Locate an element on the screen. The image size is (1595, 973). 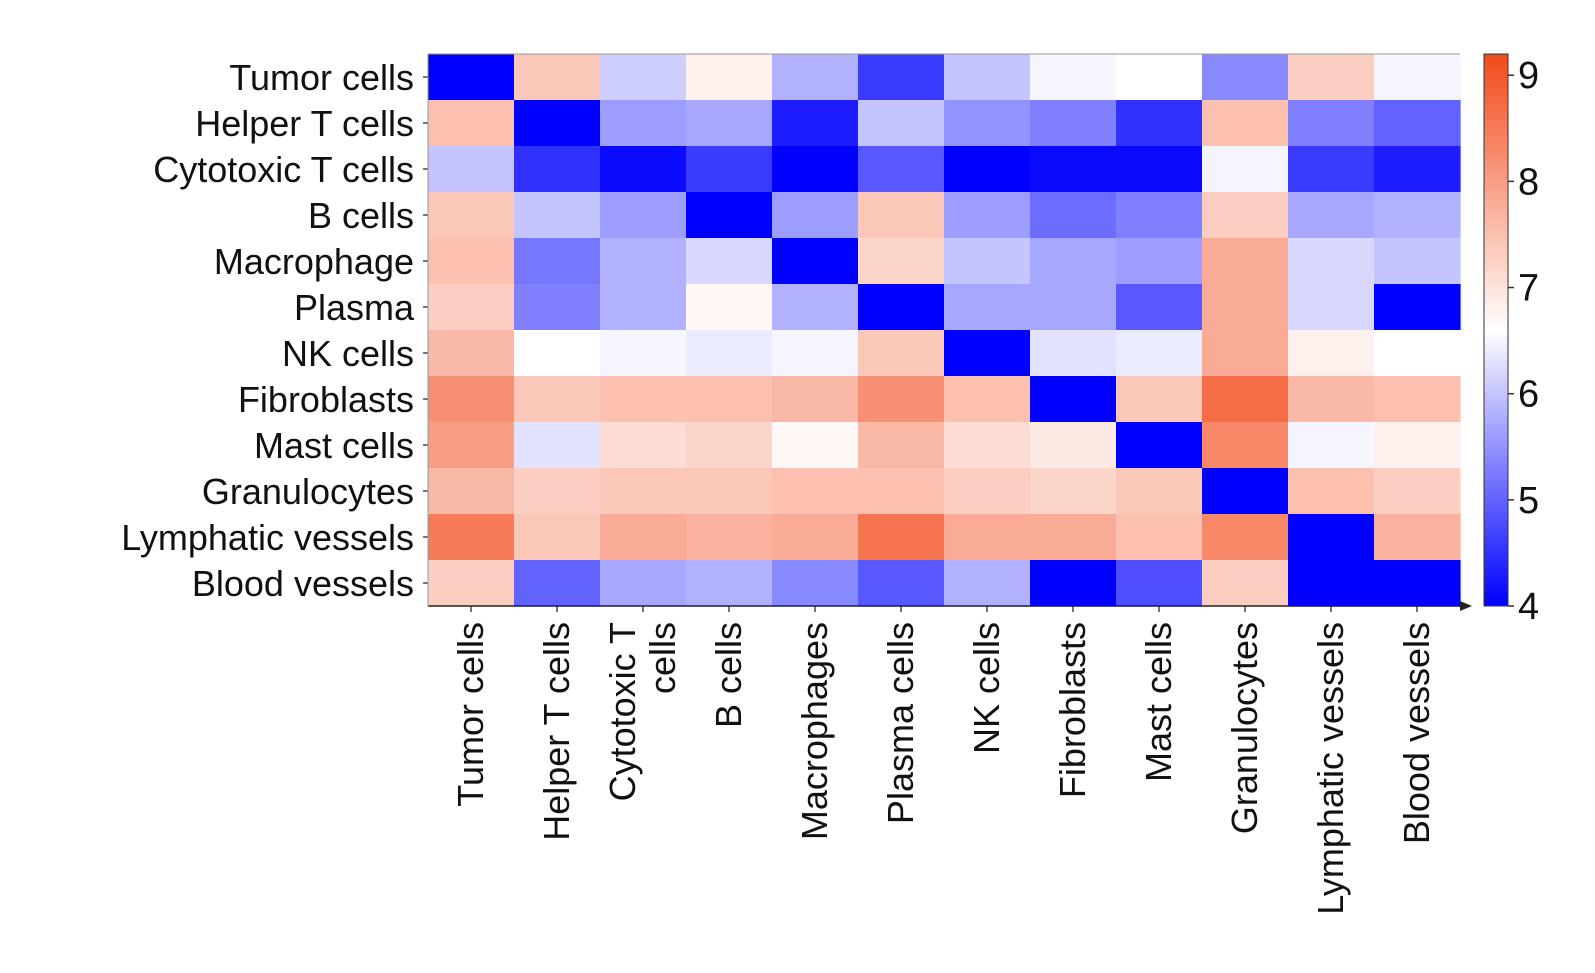
colorbar: 4 5 6 7 8 9 is located at coordinates (1511, 340).